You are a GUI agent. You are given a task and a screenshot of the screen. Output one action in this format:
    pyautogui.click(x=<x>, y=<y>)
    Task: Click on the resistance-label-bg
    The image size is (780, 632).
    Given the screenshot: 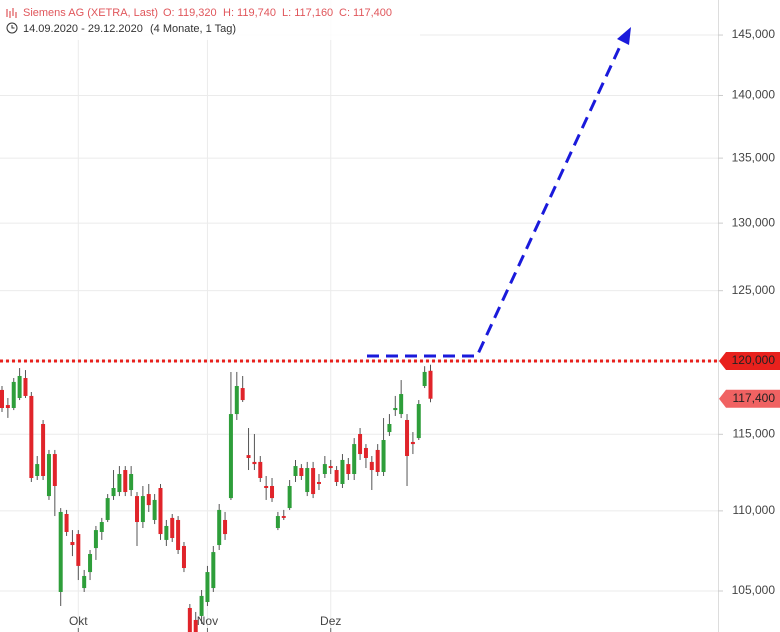 What is the action you would take?
    pyautogui.click(x=749, y=360)
    